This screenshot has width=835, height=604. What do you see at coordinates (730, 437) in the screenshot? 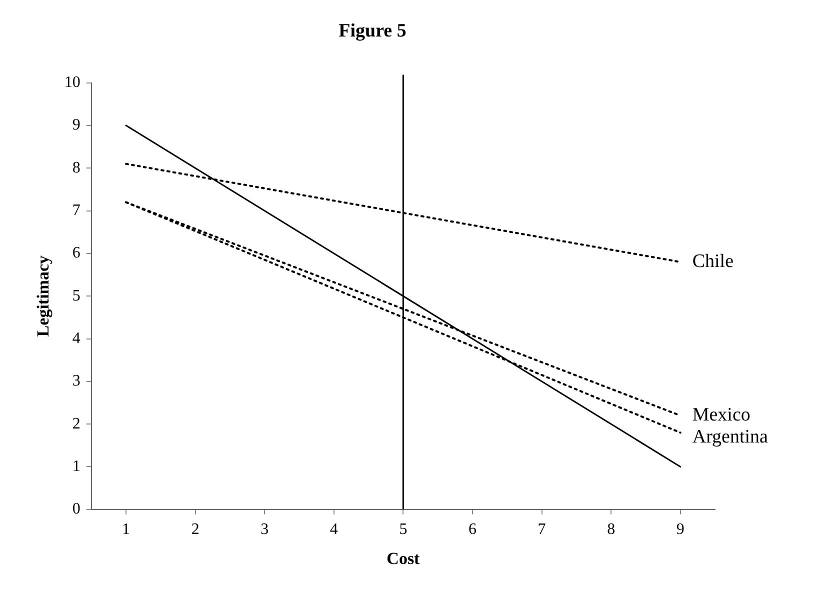
I see `series-label: Argentina` at bounding box center [730, 437].